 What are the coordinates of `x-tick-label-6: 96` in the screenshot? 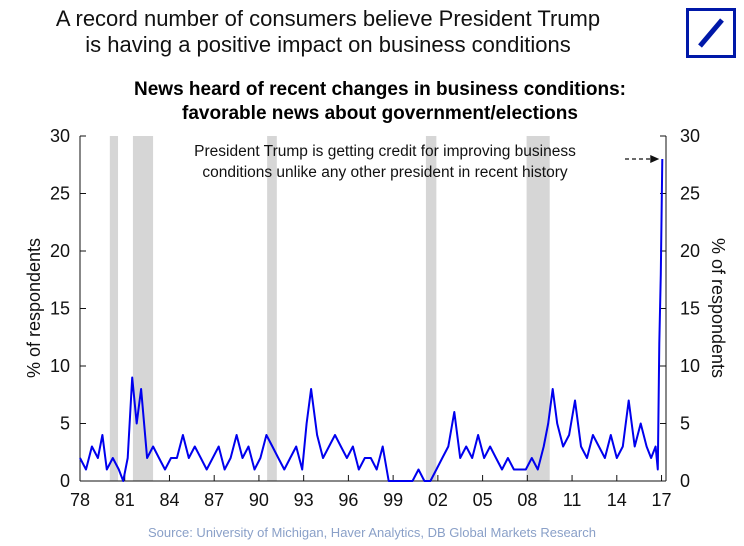 It's located at (348, 500).